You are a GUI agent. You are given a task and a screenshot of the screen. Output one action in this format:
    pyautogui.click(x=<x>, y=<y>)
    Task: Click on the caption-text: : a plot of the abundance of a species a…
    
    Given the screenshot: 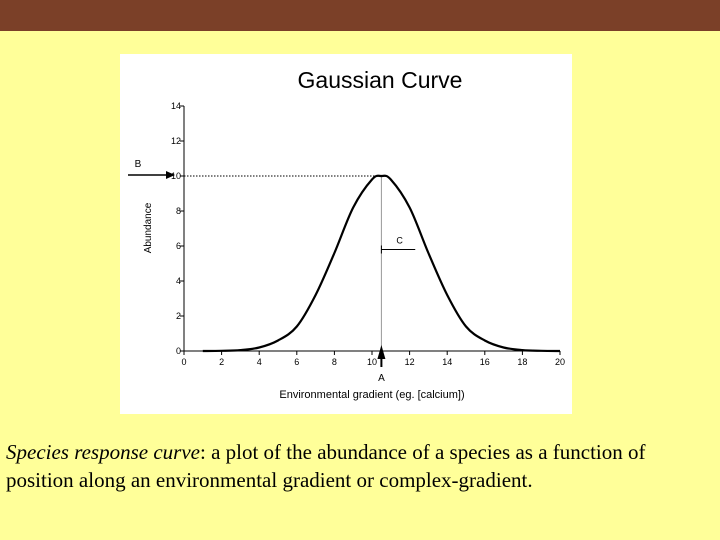 What is the action you would take?
    pyautogui.click(x=326, y=466)
    